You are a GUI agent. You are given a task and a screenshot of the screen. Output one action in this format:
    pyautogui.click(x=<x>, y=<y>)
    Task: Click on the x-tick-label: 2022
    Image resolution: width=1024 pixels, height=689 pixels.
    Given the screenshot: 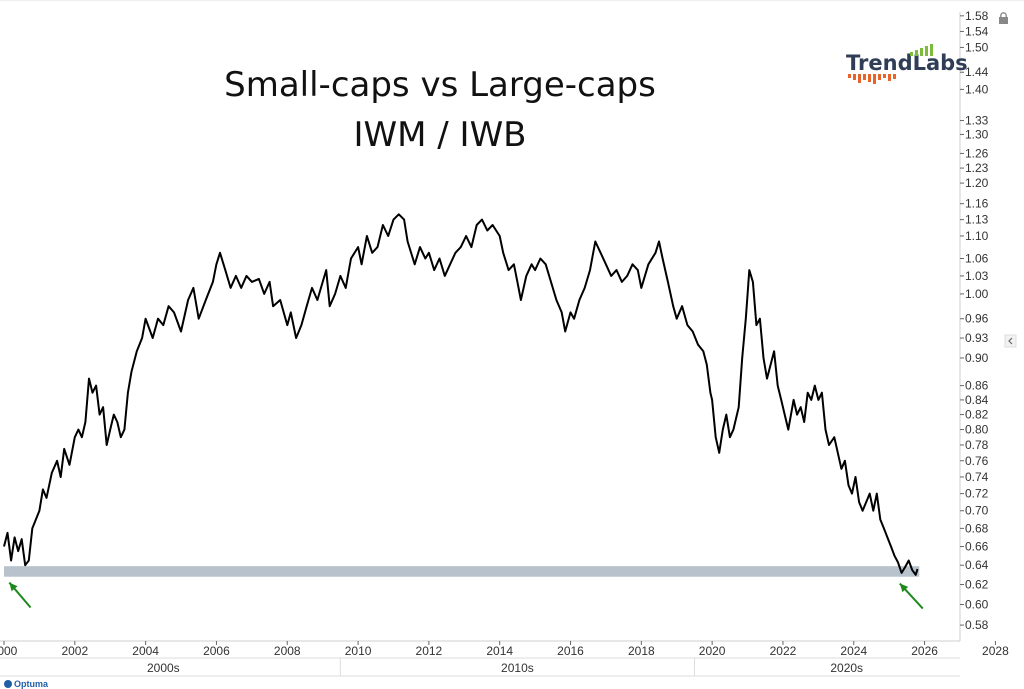 What is the action you would take?
    pyautogui.click(x=783, y=651)
    